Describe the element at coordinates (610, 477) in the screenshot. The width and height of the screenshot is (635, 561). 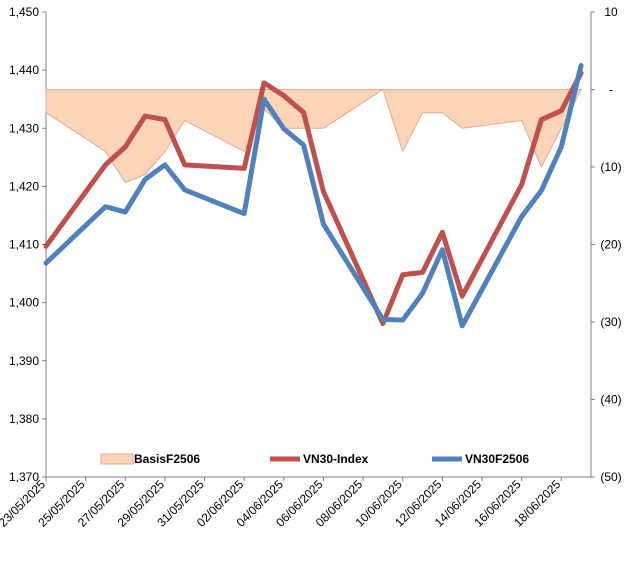
I see `right-tick-label: (50)` at that location.